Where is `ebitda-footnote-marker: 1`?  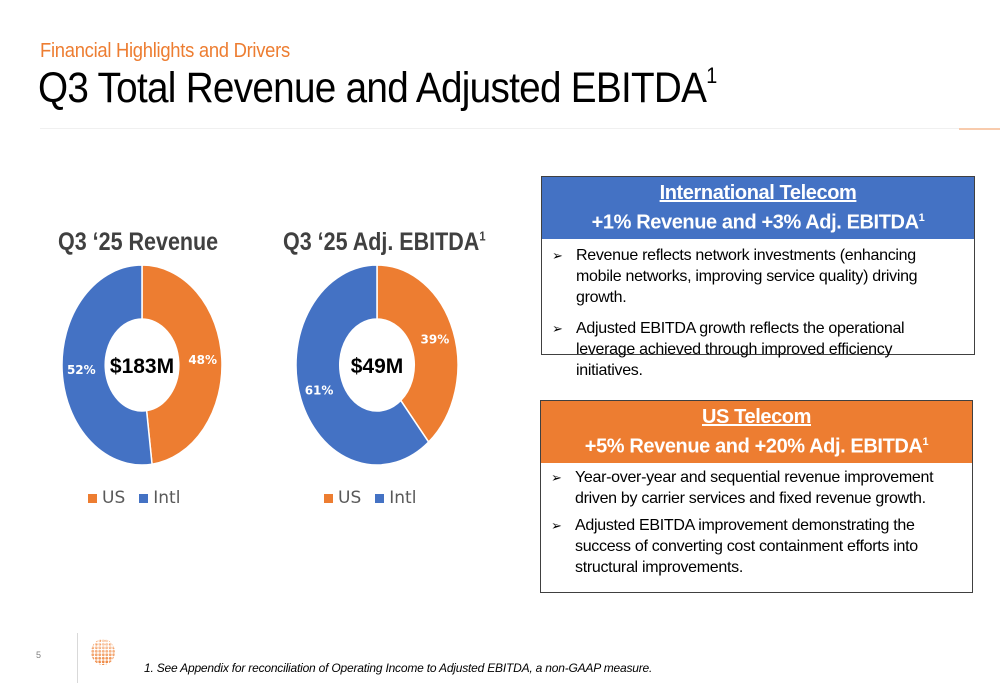 ebitda-footnote-marker: 1 is located at coordinates (482, 236).